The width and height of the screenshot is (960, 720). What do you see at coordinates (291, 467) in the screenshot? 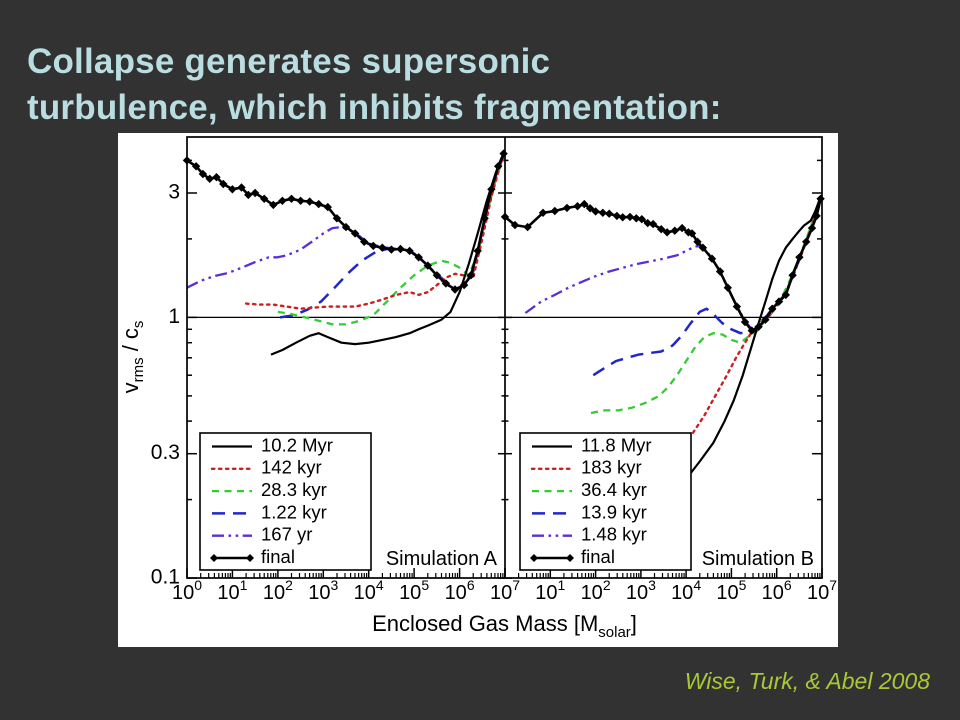
I see `legend-entry-label: 142 kyr` at bounding box center [291, 467].